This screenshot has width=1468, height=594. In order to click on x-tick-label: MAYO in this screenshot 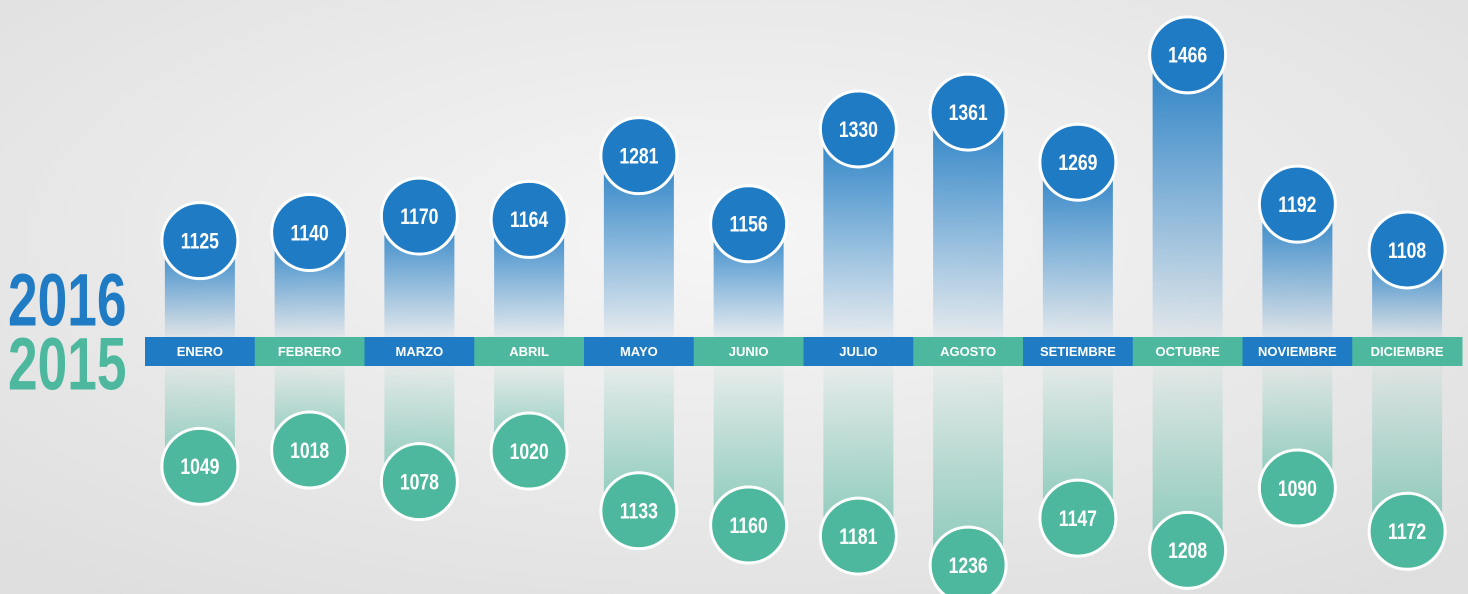, I will do `click(639, 351)`.